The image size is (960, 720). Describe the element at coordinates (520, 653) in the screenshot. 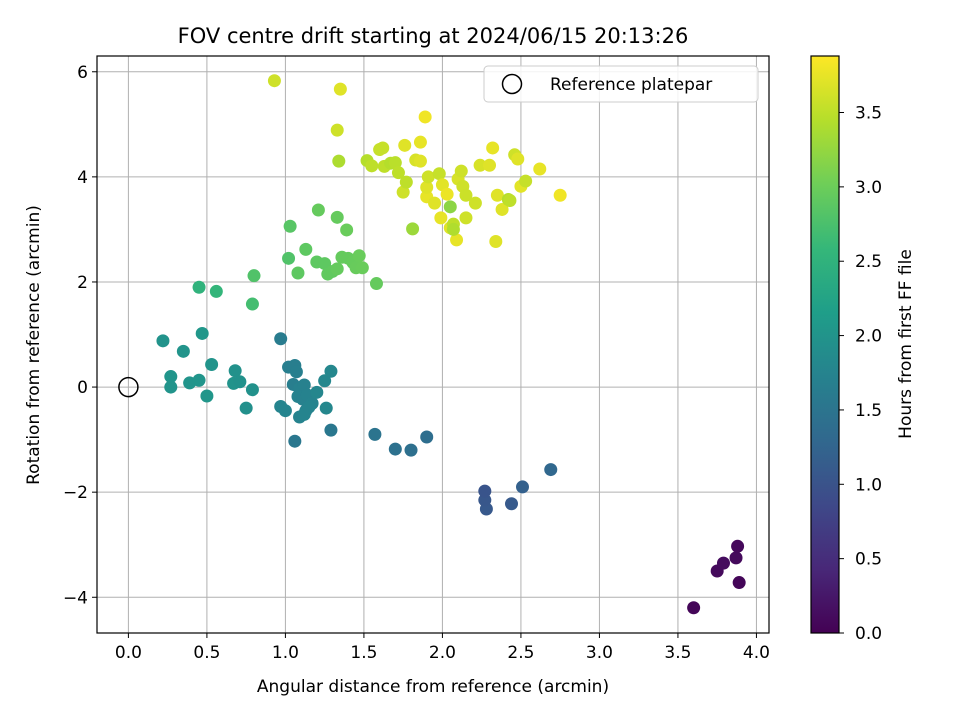

I see `x-tick-label: 2.5` at that location.